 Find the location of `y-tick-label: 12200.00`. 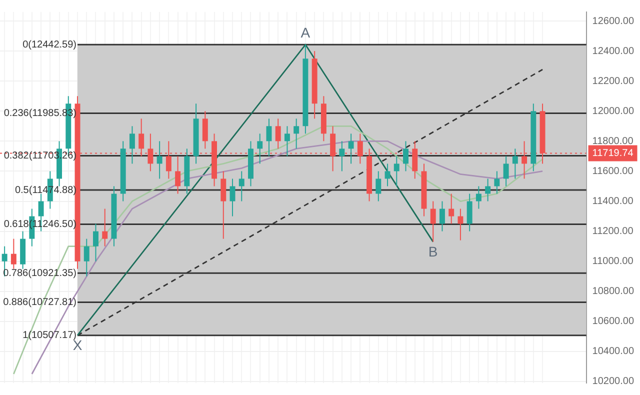

y-tick-label: 12200.00 is located at coordinates (613, 81).